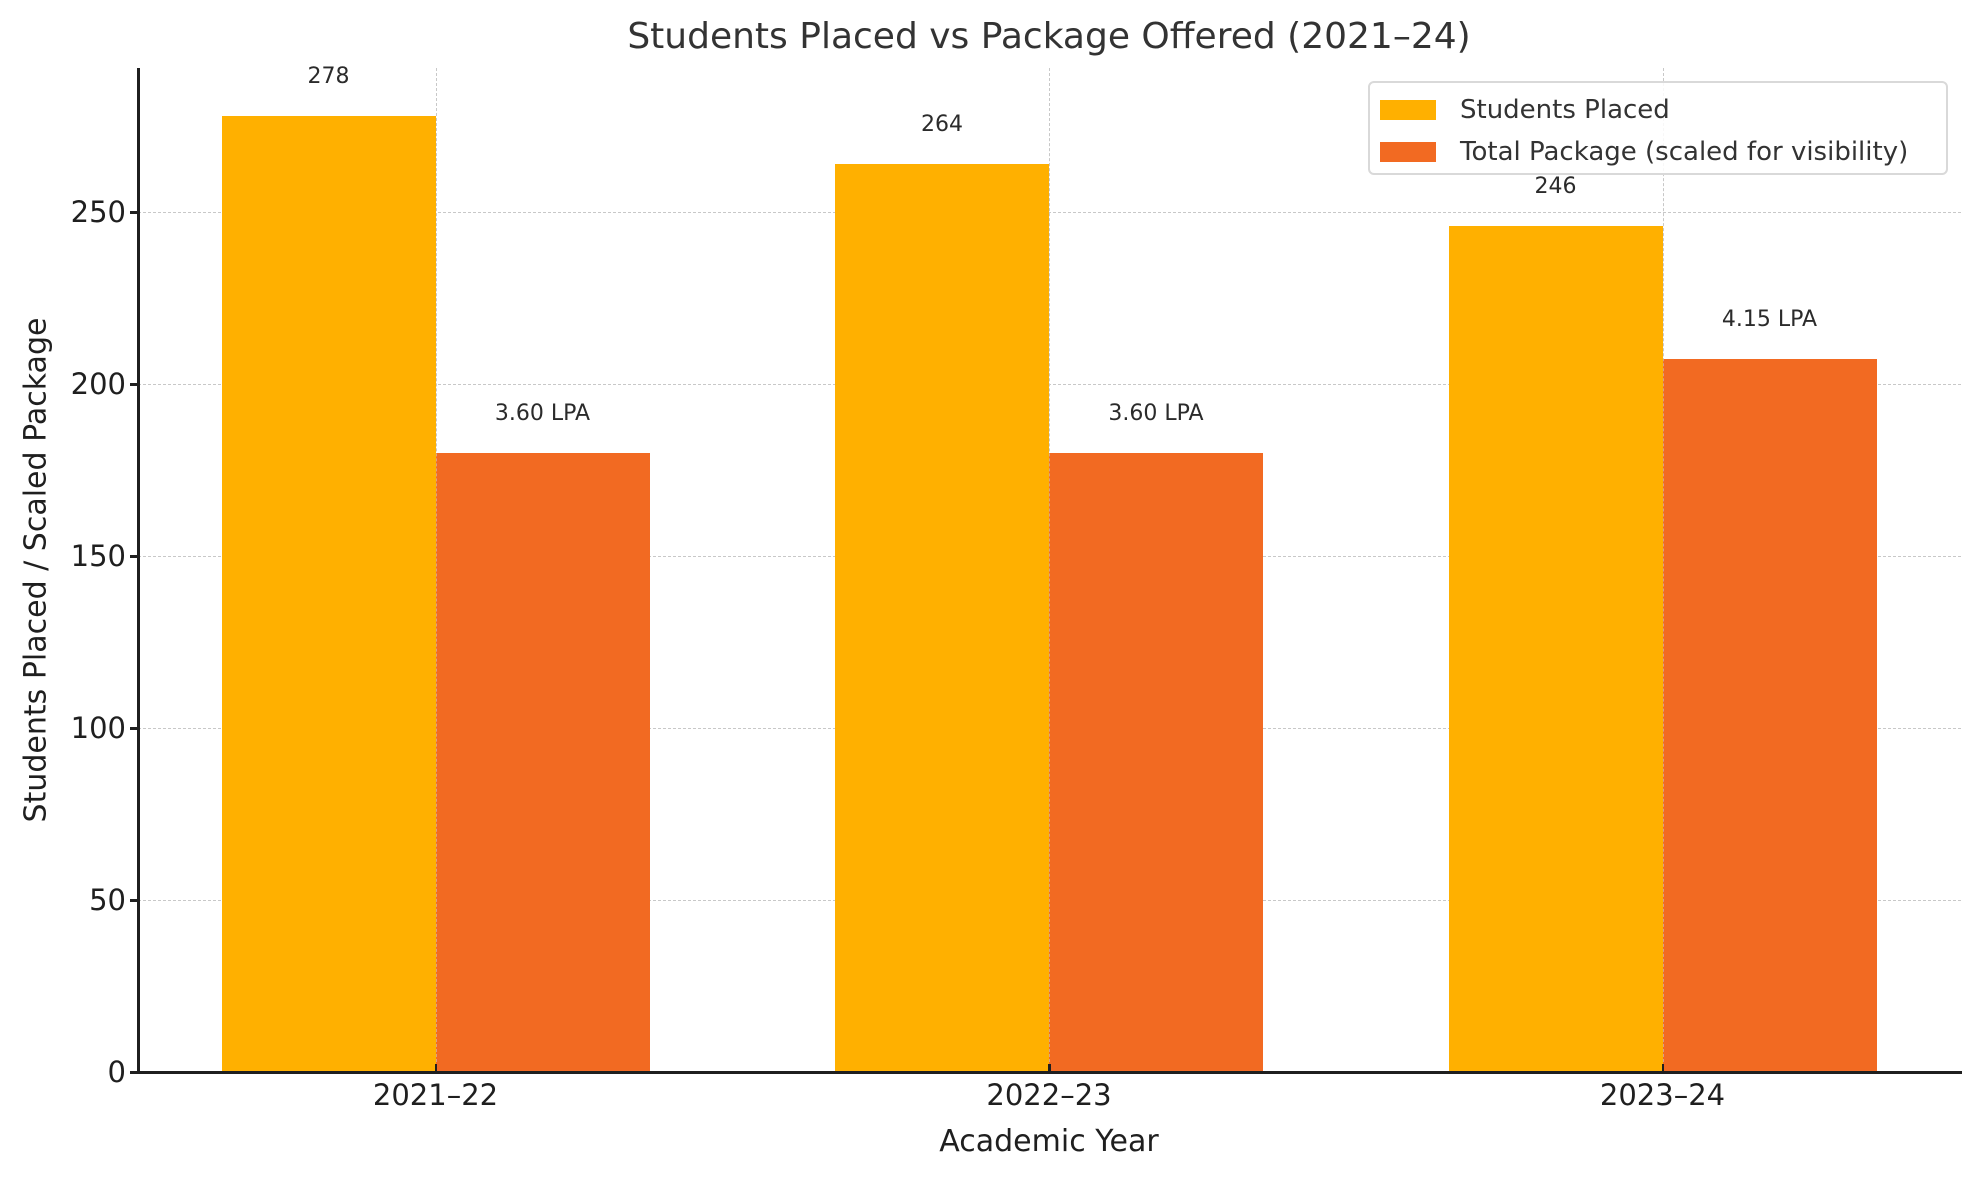  I want to click on legend-label: Students Placed, so click(1565, 110).